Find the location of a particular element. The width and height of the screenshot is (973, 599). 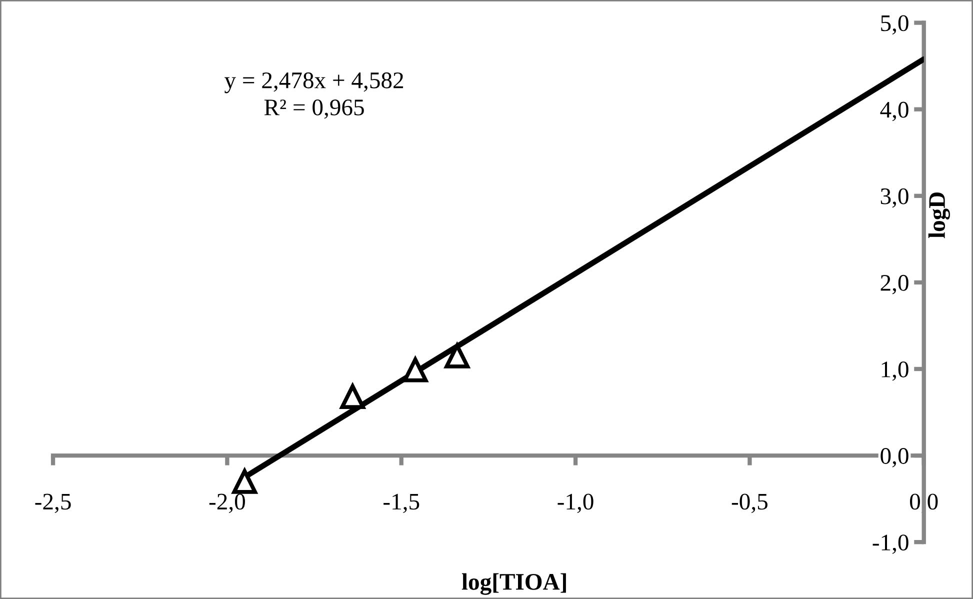

y-tick-label: 4,0 is located at coordinates (894, 112).